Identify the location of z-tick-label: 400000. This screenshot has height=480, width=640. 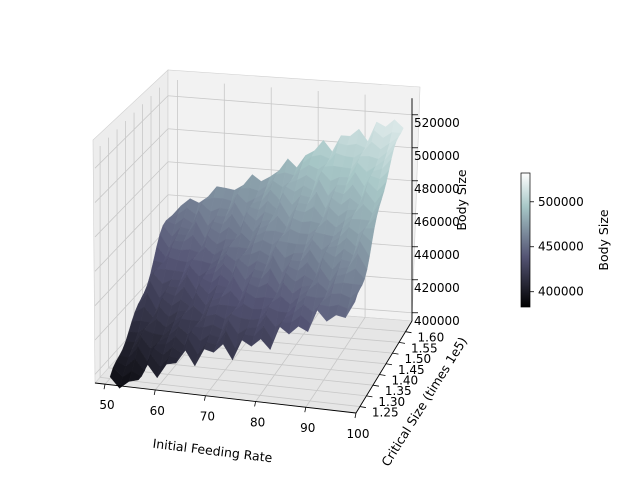
(437, 321).